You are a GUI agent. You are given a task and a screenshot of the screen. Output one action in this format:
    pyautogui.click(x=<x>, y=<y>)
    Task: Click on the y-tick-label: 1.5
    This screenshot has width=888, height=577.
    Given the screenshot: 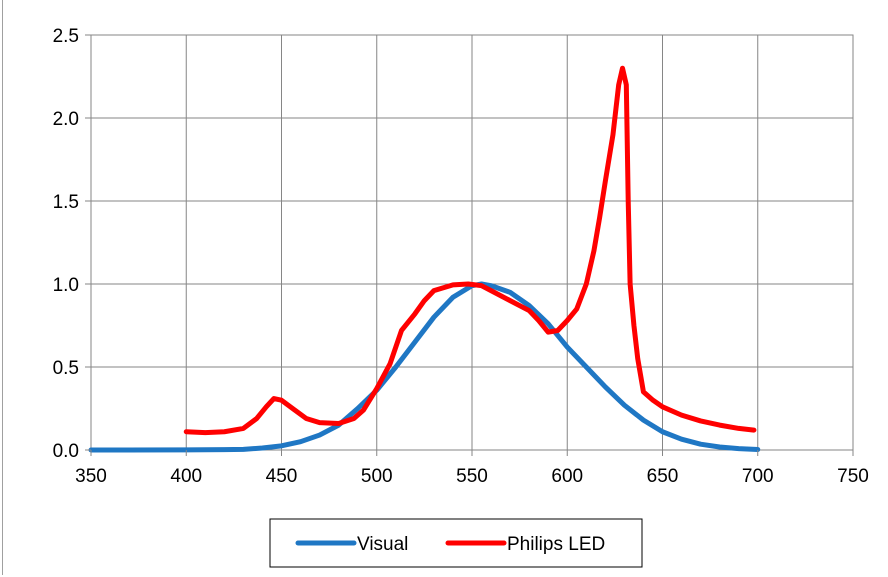 What is the action you would take?
    pyautogui.click(x=66, y=202)
    